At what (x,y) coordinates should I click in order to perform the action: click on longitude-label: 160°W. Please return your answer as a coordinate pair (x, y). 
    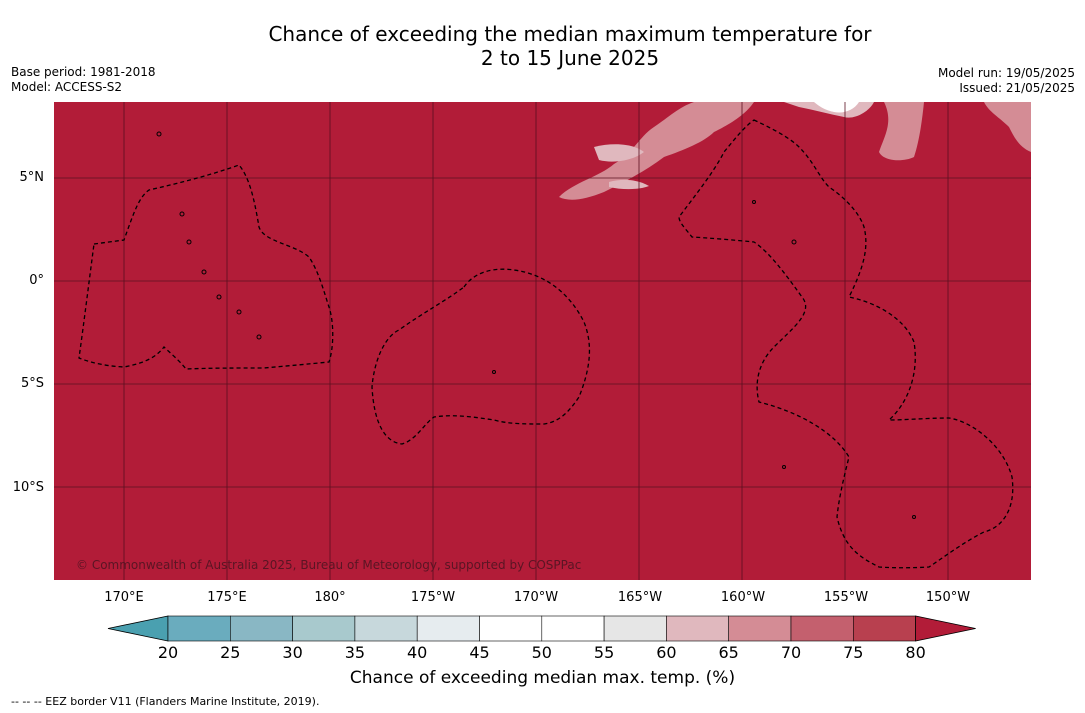
    Looking at the image, I should click on (743, 597).